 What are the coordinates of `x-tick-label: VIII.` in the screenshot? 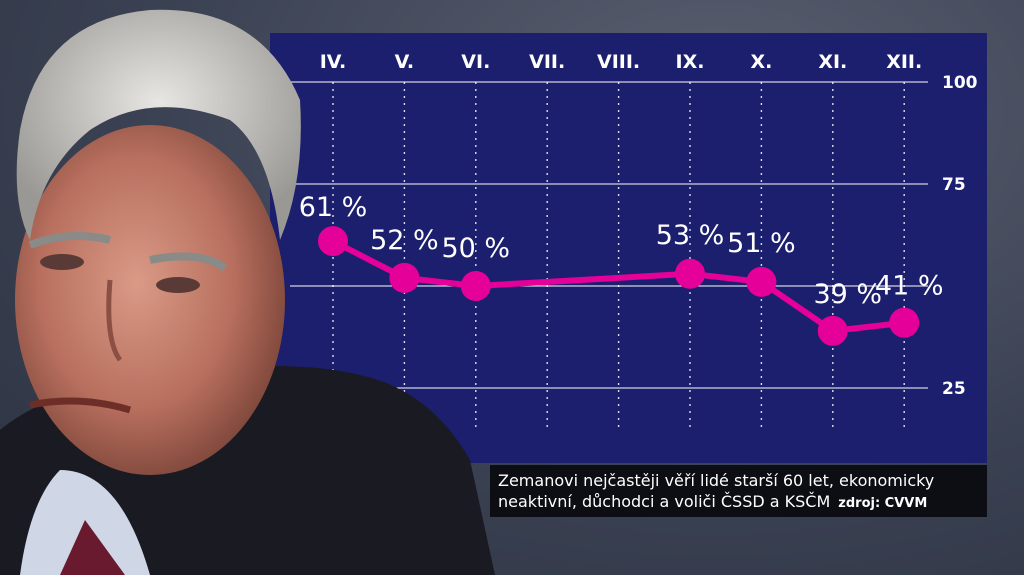 It's located at (618, 62).